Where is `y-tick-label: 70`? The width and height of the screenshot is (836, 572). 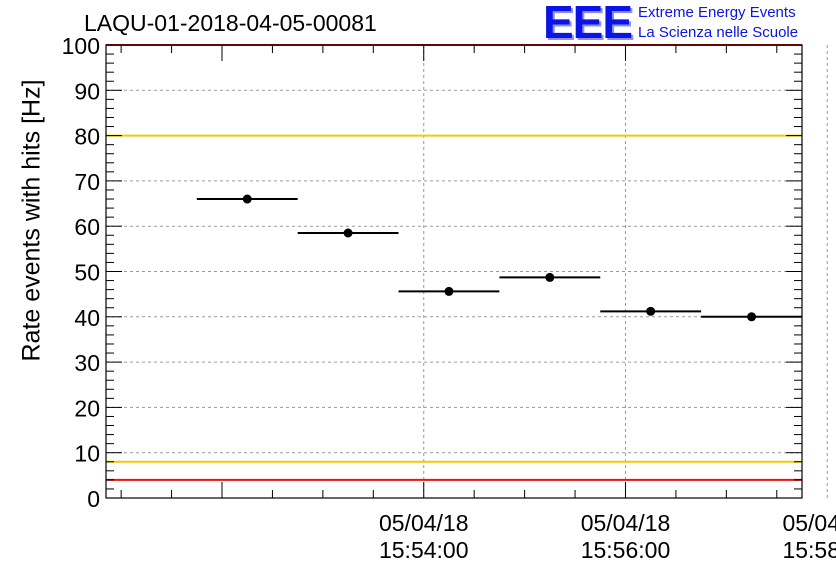
y-tick-label: 70 is located at coordinates (87, 182).